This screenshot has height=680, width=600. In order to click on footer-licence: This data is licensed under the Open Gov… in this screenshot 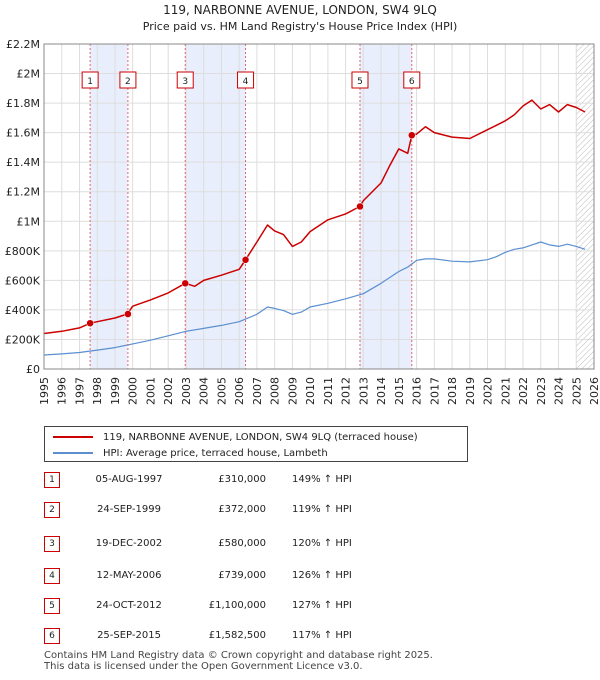, I will do `click(203, 666)`.